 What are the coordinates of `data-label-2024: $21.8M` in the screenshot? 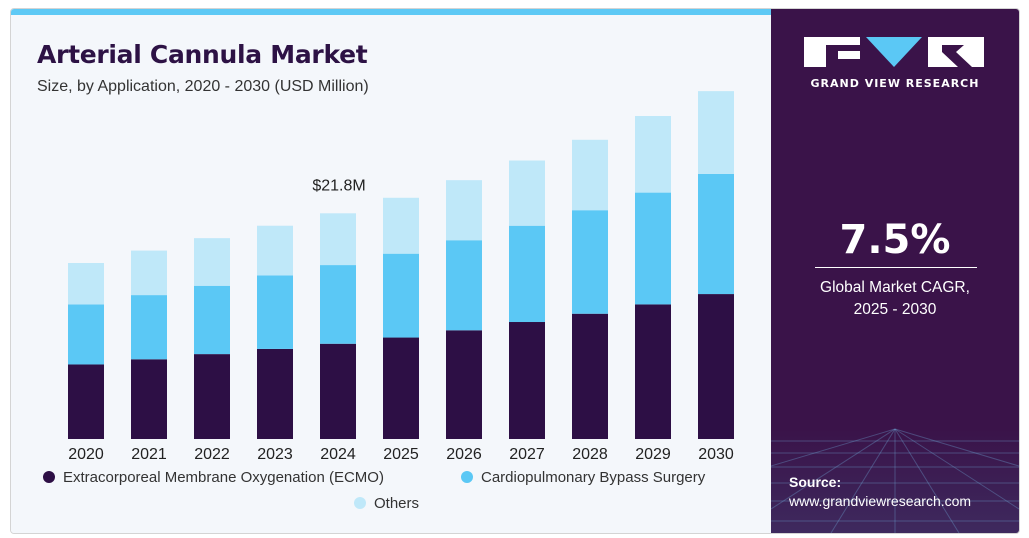 It's located at (338, 185).